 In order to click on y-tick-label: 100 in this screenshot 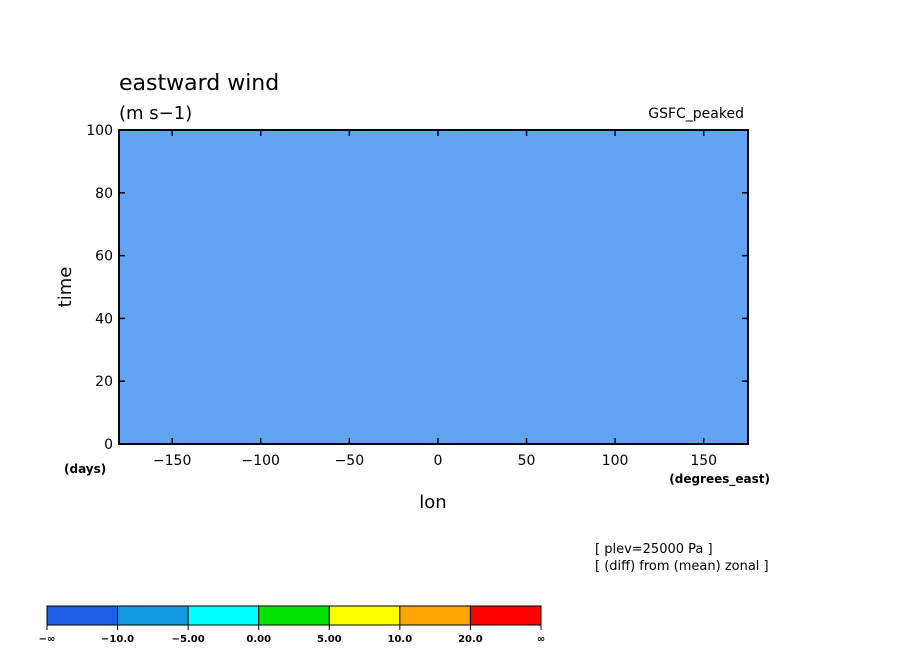, I will do `click(99, 131)`.